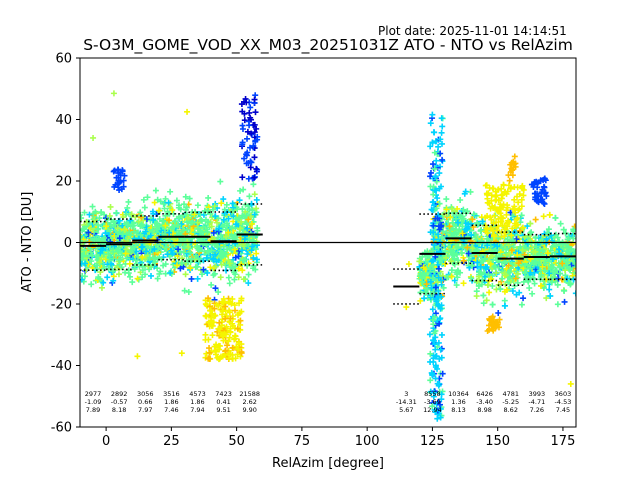 The width and height of the screenshot is (640, 480). What do you see at coordinates (563, 410) in the screenshot?
I see `bin-std-label: 7.45` at bounding box center [563, 410].